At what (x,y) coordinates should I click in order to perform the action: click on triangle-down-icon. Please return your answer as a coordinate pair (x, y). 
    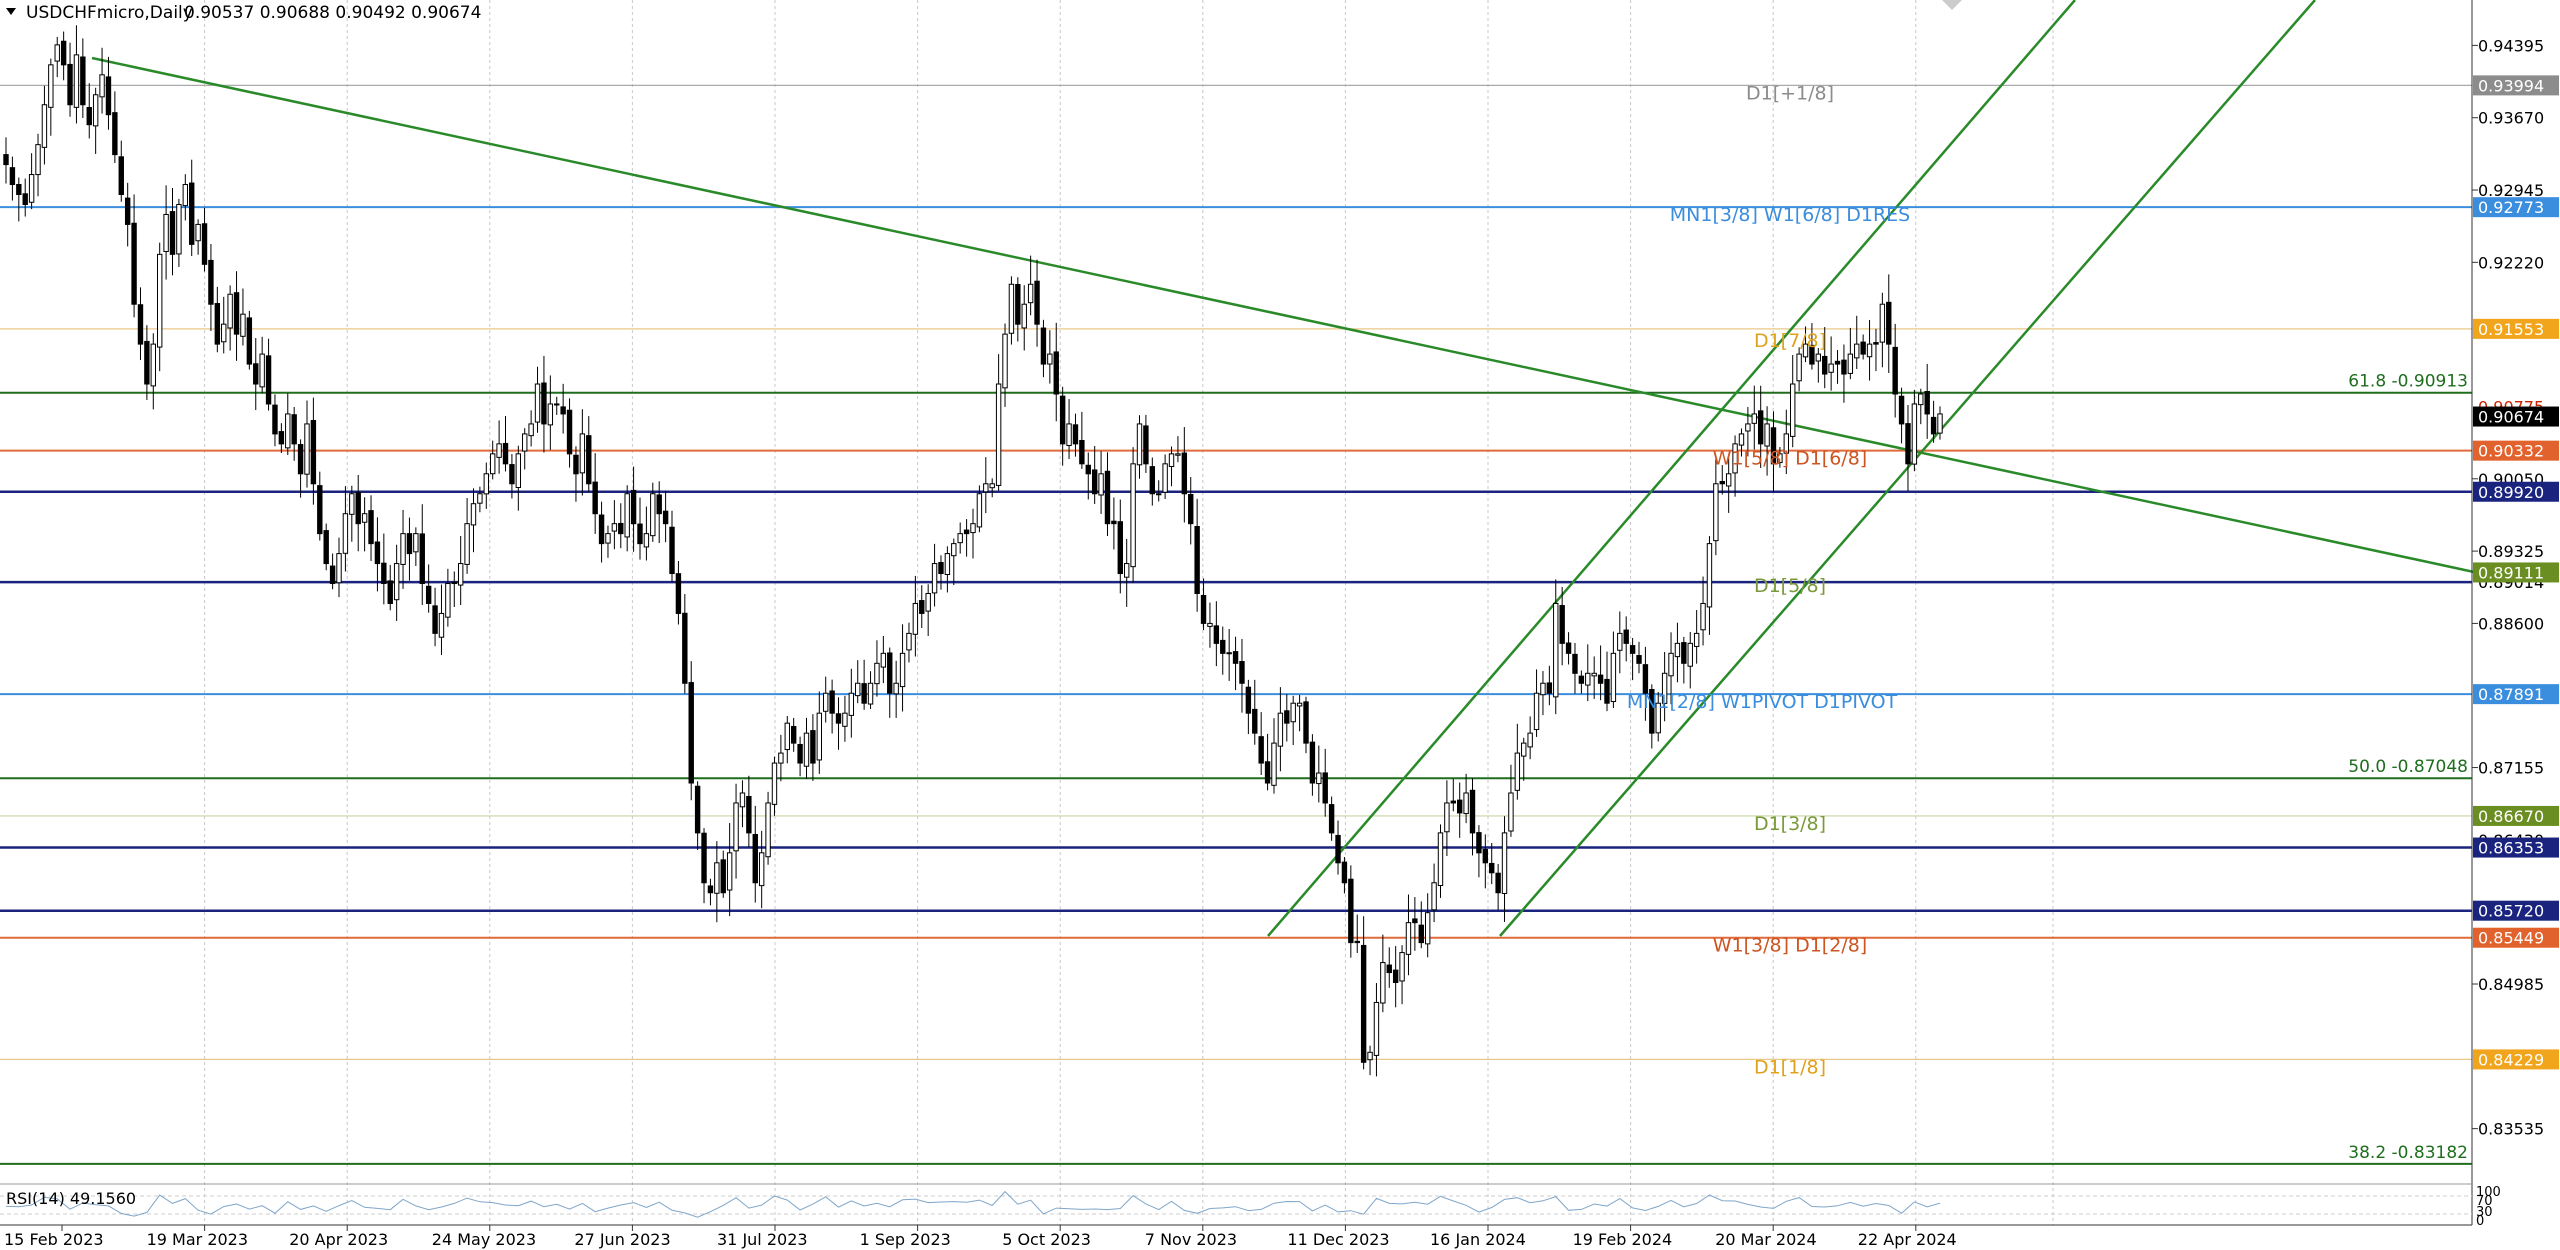
    Looking at the image, I should click on (11, 11).